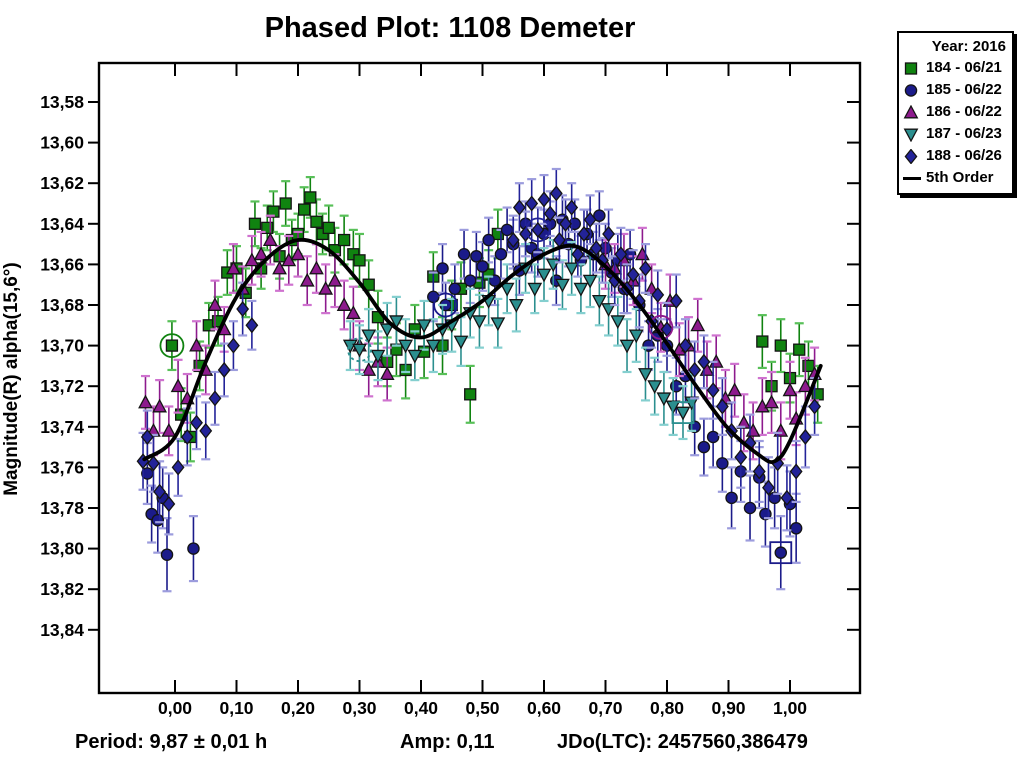 The height and width of the screenshot is (768, 1024). Describe the element at coordinates (964, 133) in the screenshot. I see `legend-entry-label: 187 - 06/23` at that location.